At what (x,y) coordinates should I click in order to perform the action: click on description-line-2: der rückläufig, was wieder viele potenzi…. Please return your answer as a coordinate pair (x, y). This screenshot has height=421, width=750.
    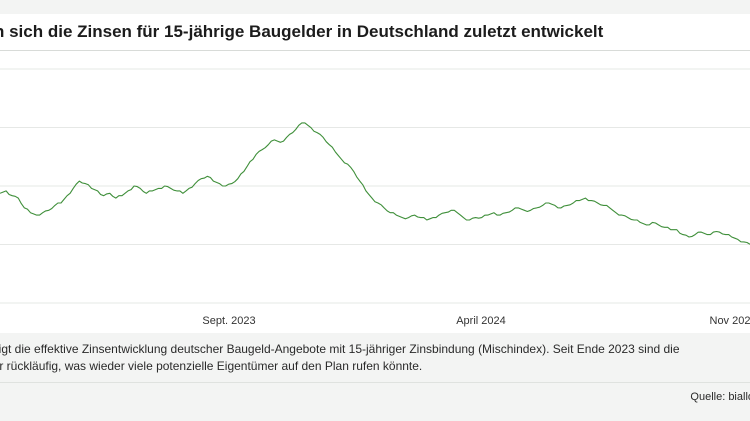
    Looking at the image, I should click on (211, 366).